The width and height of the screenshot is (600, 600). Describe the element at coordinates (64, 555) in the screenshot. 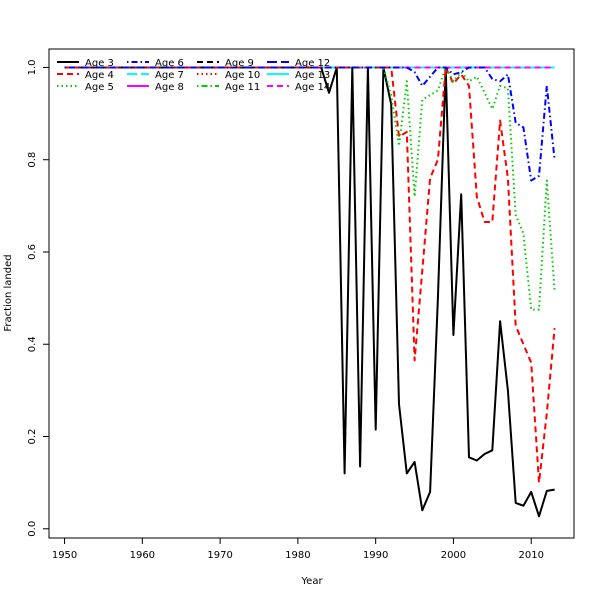

I see `x-tick-label: 1950` at that location.